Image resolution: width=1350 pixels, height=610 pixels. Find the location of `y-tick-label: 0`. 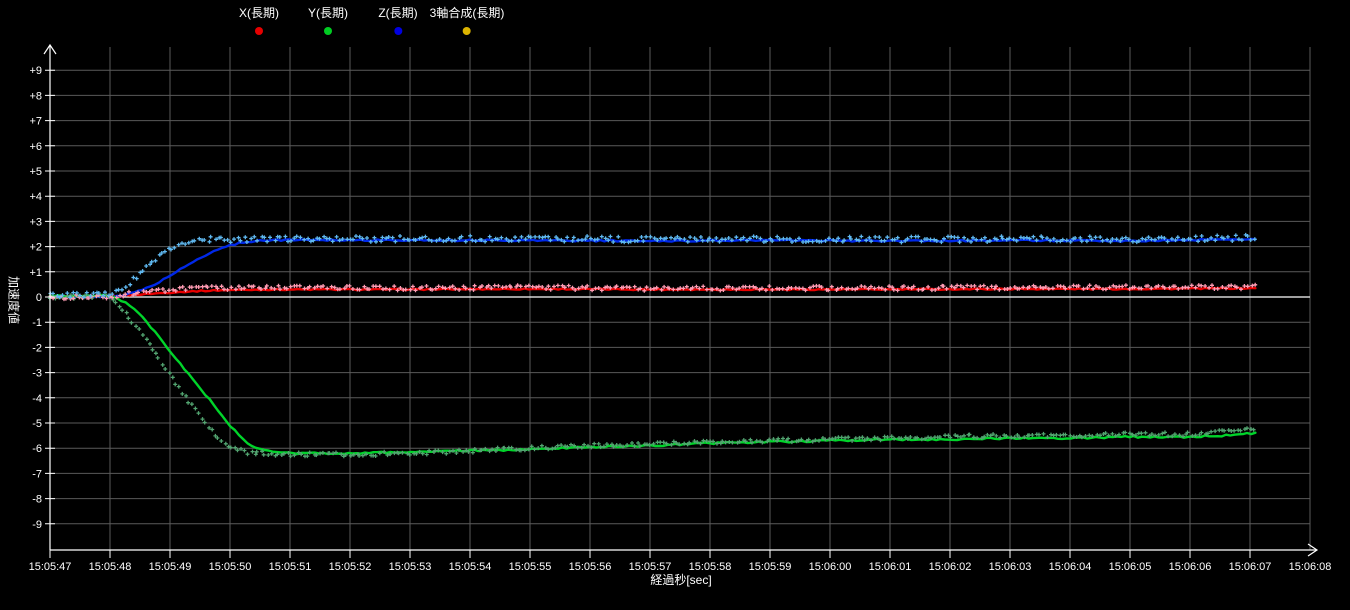

y-tick-label: 0 is located at coordinates (39, 298).